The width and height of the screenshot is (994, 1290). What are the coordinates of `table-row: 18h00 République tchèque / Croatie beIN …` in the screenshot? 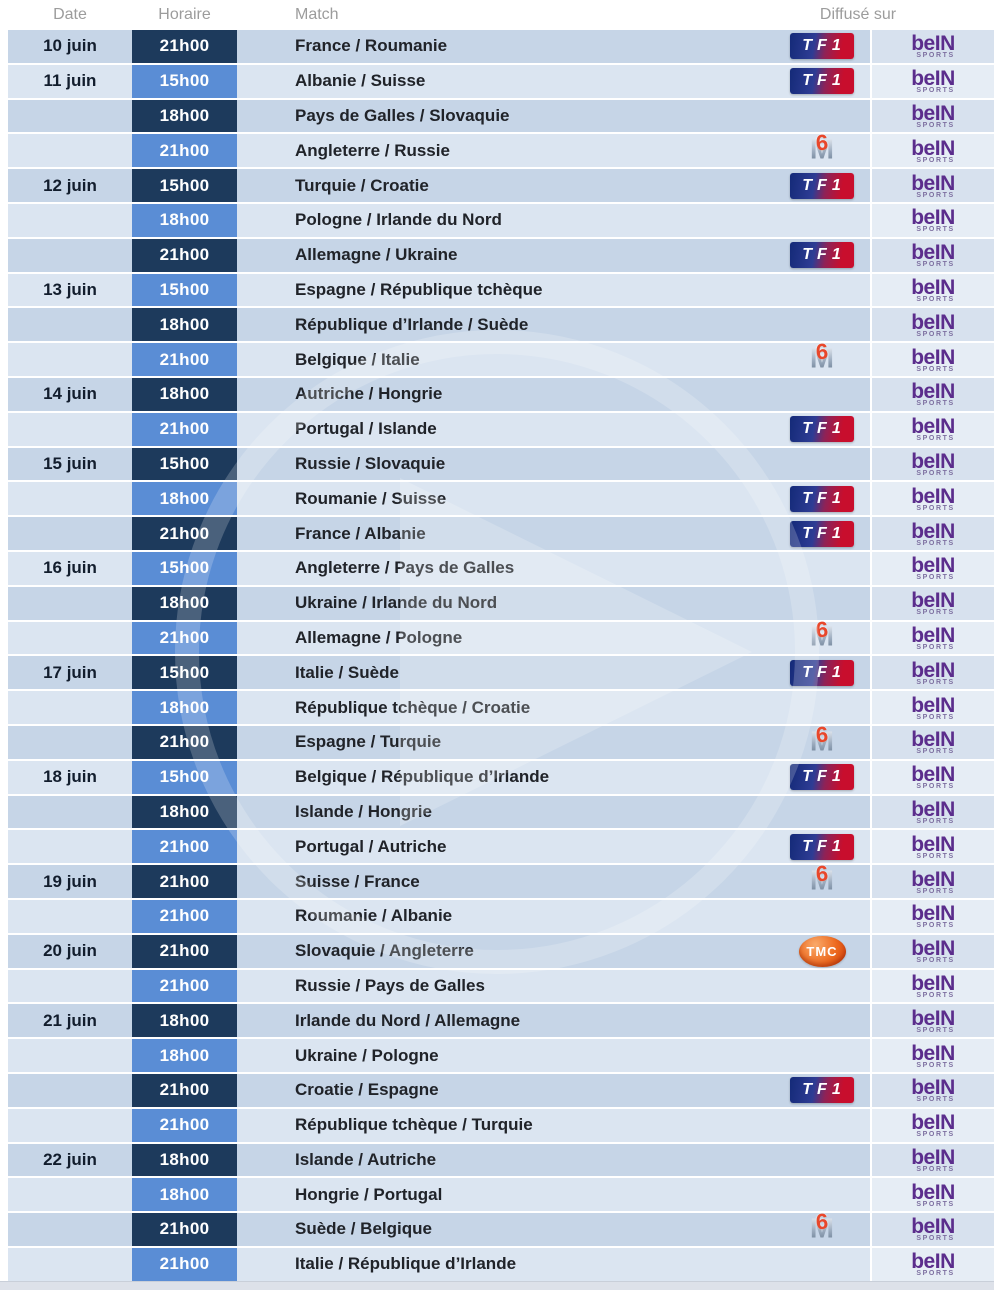 It's located at (501, 707).